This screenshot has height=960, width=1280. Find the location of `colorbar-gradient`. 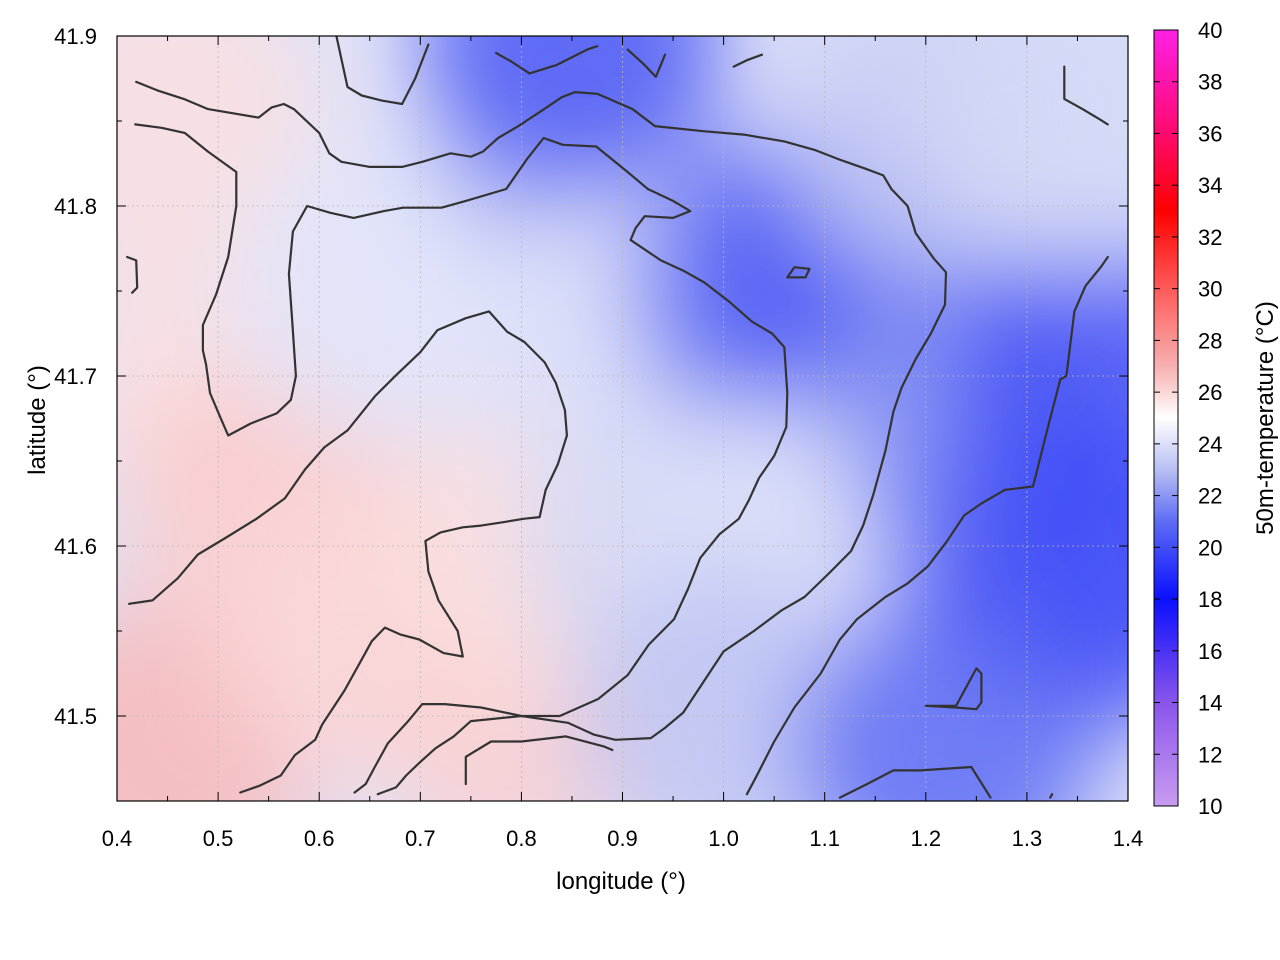

colorbar-gradient is located at coordinates (1166, 418).